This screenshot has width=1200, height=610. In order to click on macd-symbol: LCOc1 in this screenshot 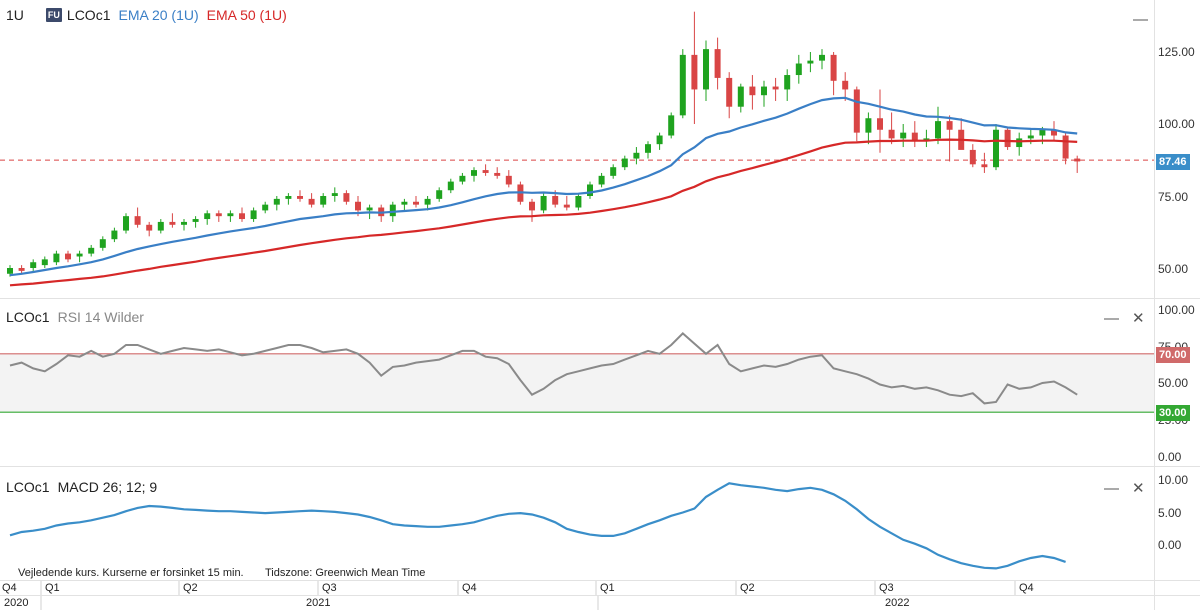, I will do `click(28, 487)`.